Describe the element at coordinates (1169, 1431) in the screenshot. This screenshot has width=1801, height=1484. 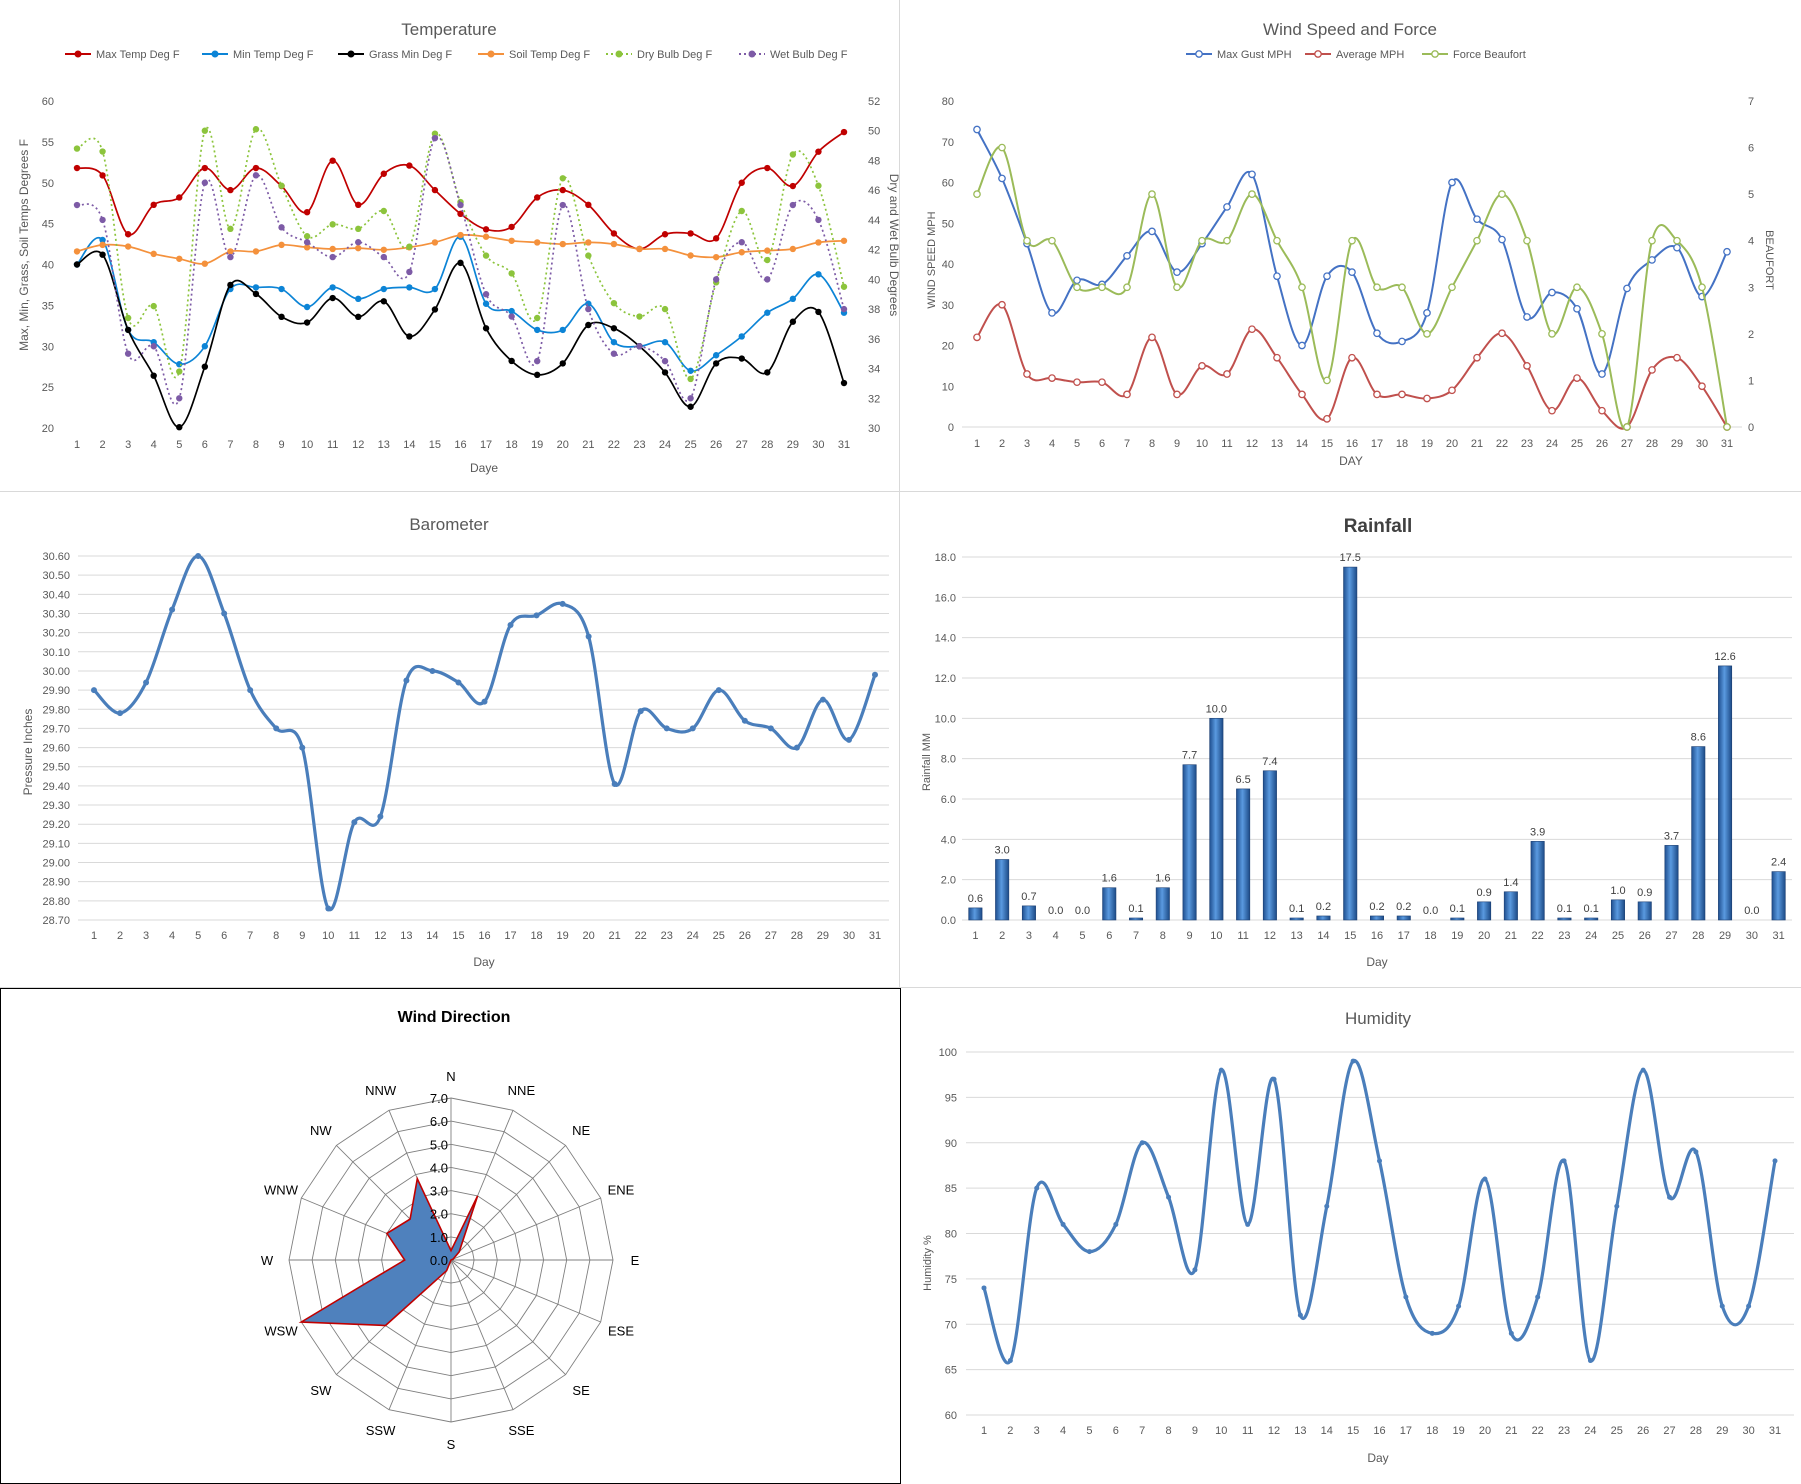
I see `x-tick-label: 8` at that location.